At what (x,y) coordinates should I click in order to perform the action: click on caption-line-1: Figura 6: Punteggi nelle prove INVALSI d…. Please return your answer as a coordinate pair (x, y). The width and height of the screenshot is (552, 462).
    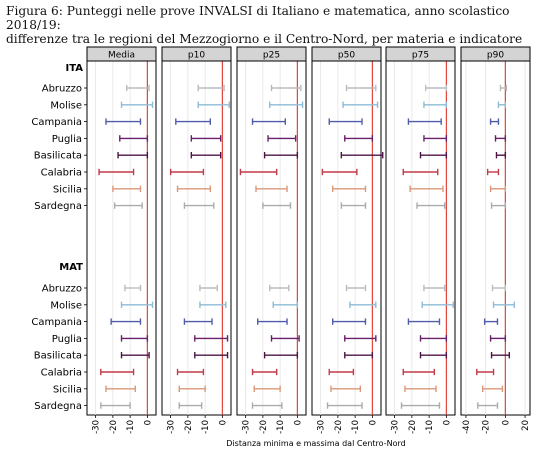
    Looking at the image, I should click on (258, 18).